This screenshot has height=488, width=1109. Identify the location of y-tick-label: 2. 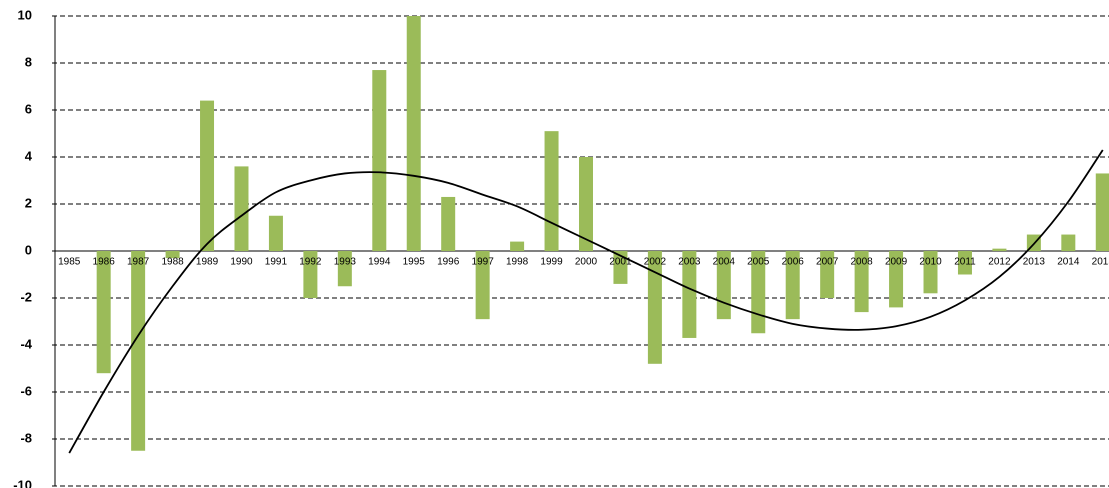
(28, 202).